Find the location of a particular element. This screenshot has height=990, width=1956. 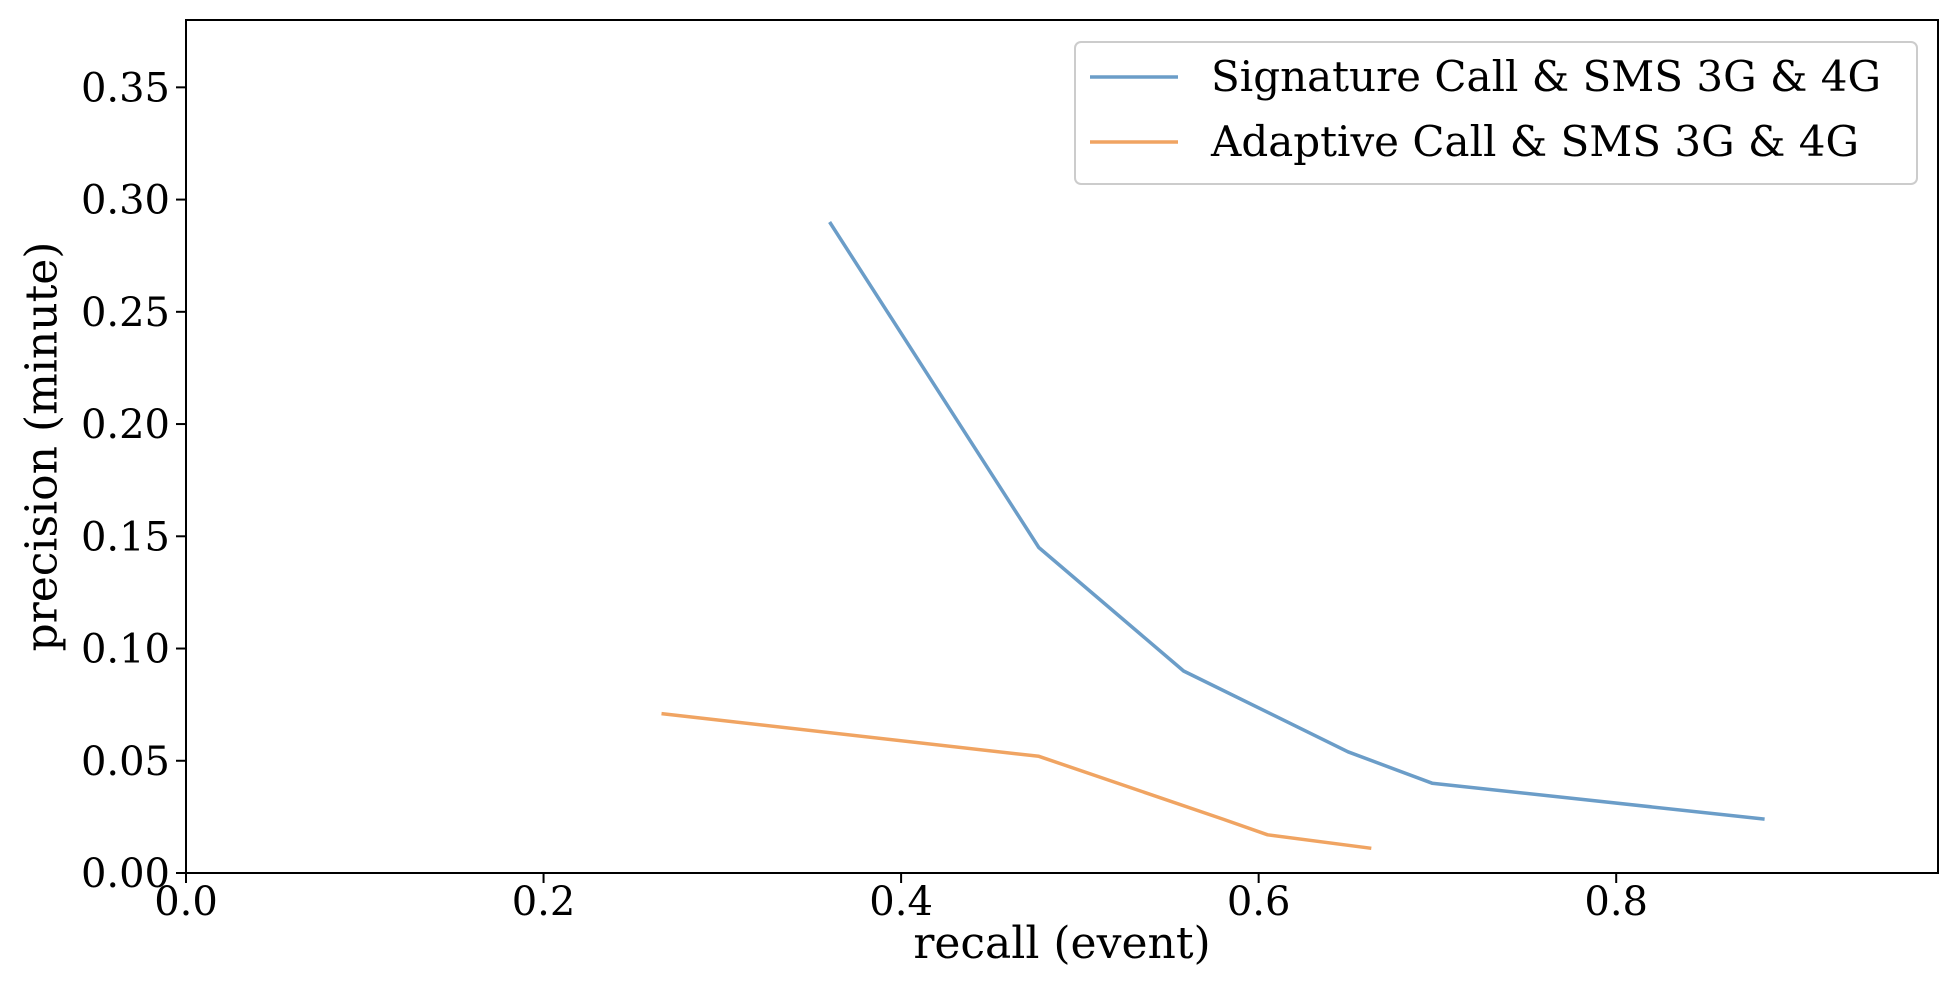

legend-box is located at coordinates (1496, 113).